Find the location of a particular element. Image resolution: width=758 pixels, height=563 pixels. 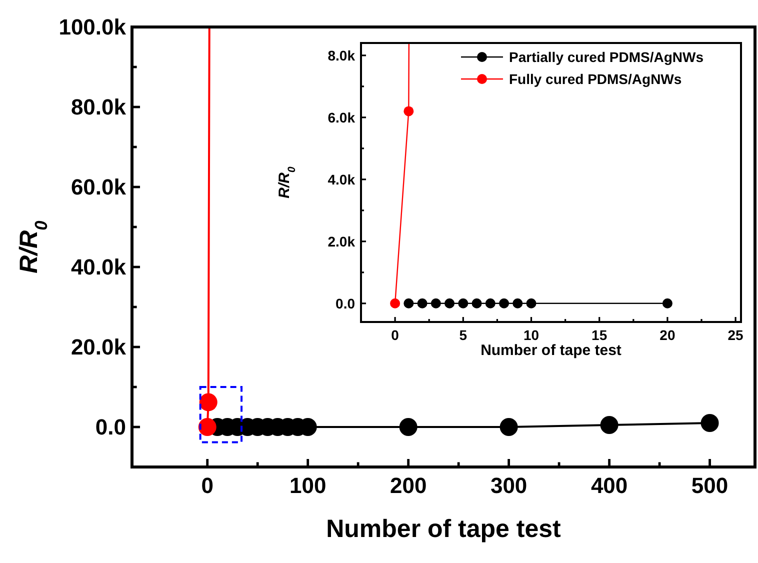

y-tick-label: 60.0k is located at coordinates (98, 187).